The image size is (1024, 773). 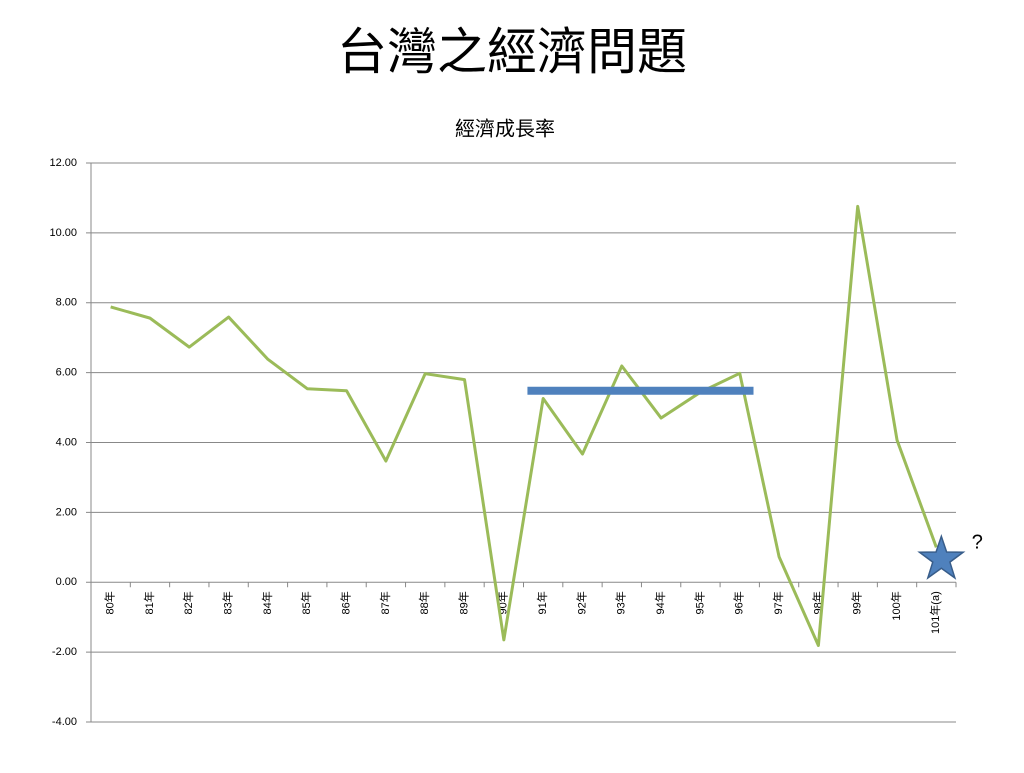 What do you see at coordinates (345, 602) in the screenshot?
I see `x-tick-label: 86年` at bounding box center [345, 602].